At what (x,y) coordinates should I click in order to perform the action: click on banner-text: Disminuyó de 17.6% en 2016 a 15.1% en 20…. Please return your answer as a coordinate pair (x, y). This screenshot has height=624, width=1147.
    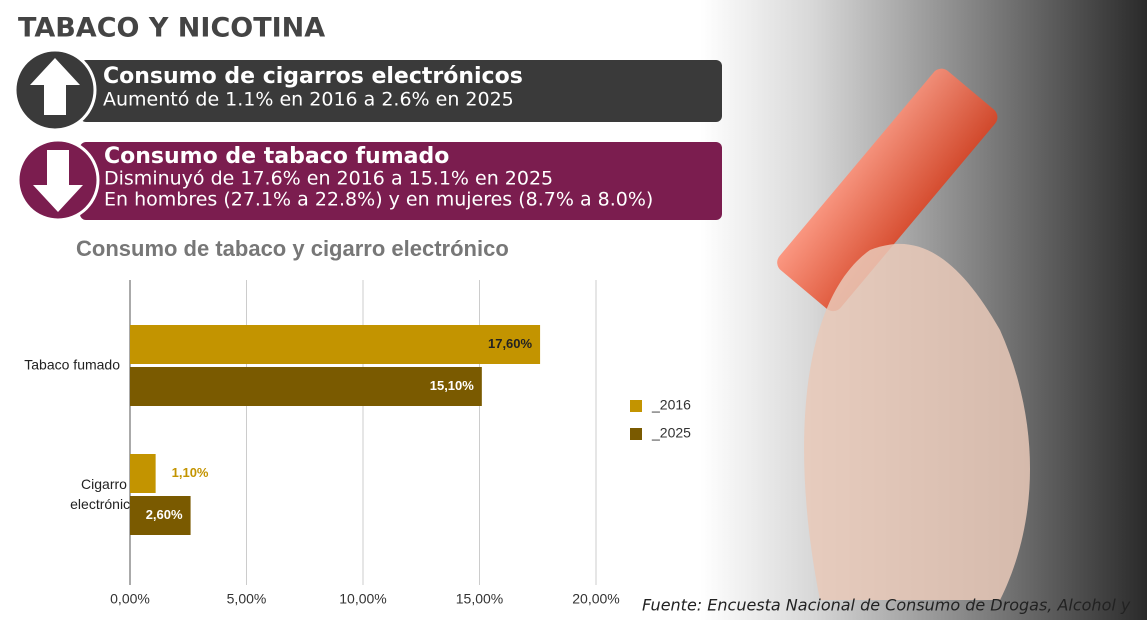
    Looking at the image, I should click on (328, 179).